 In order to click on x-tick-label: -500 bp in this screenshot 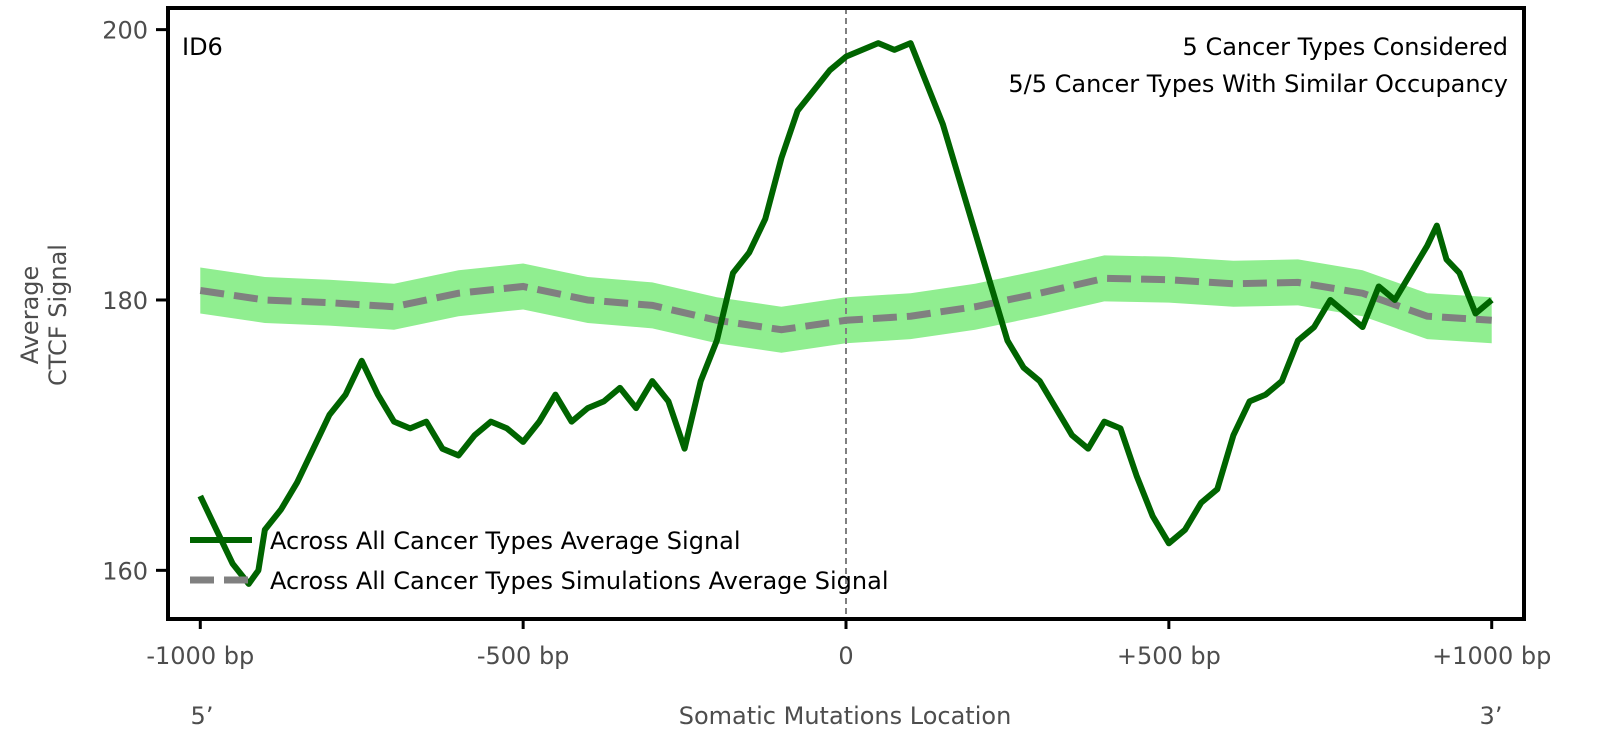, I will do `click(523, 656)`.